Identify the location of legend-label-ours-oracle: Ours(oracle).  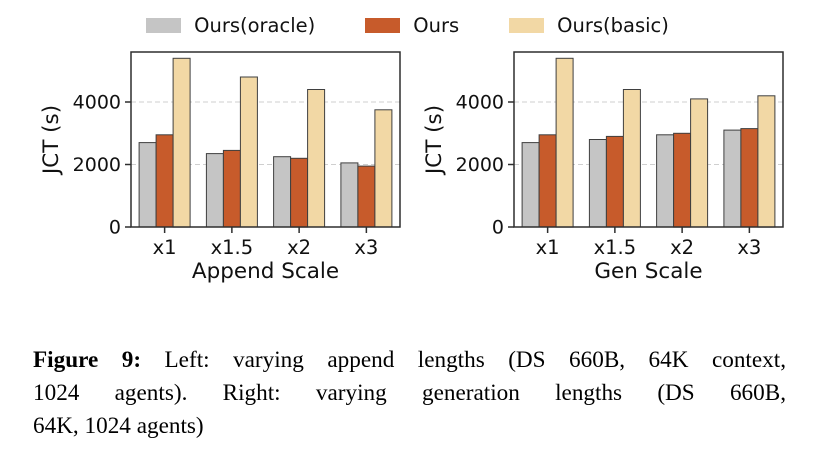
(255, 25).